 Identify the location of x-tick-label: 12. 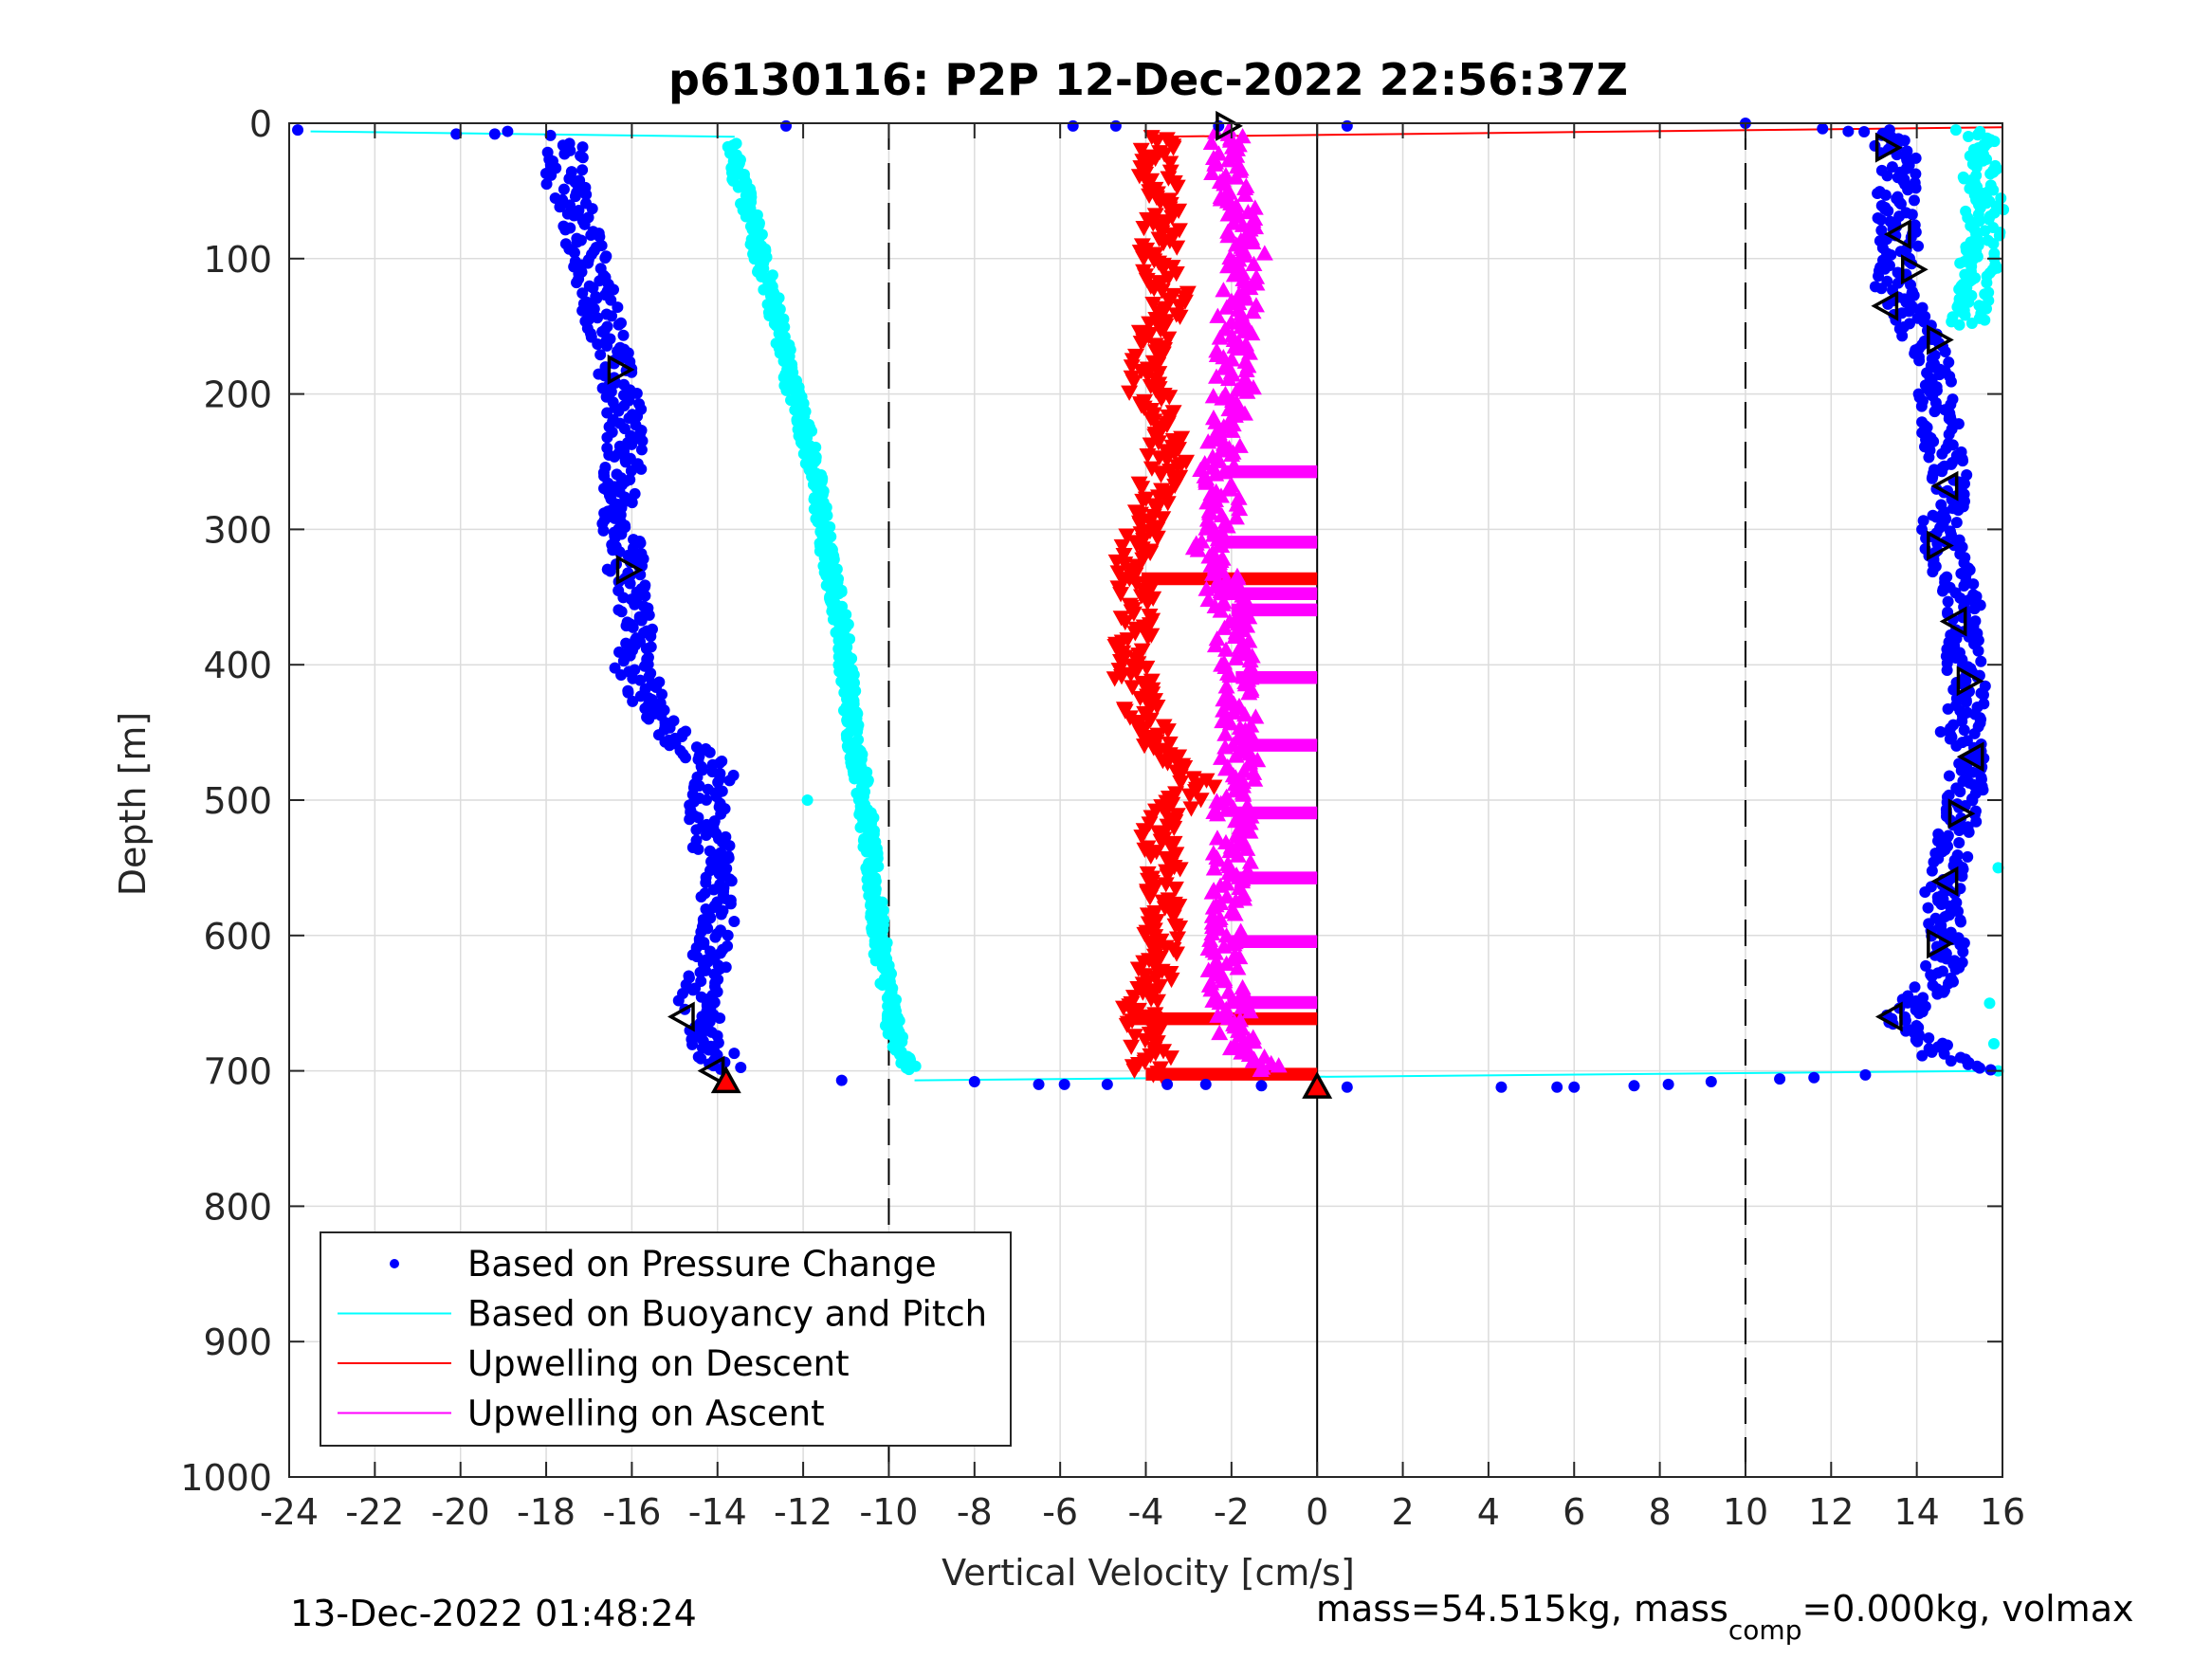
(1831, 1512).